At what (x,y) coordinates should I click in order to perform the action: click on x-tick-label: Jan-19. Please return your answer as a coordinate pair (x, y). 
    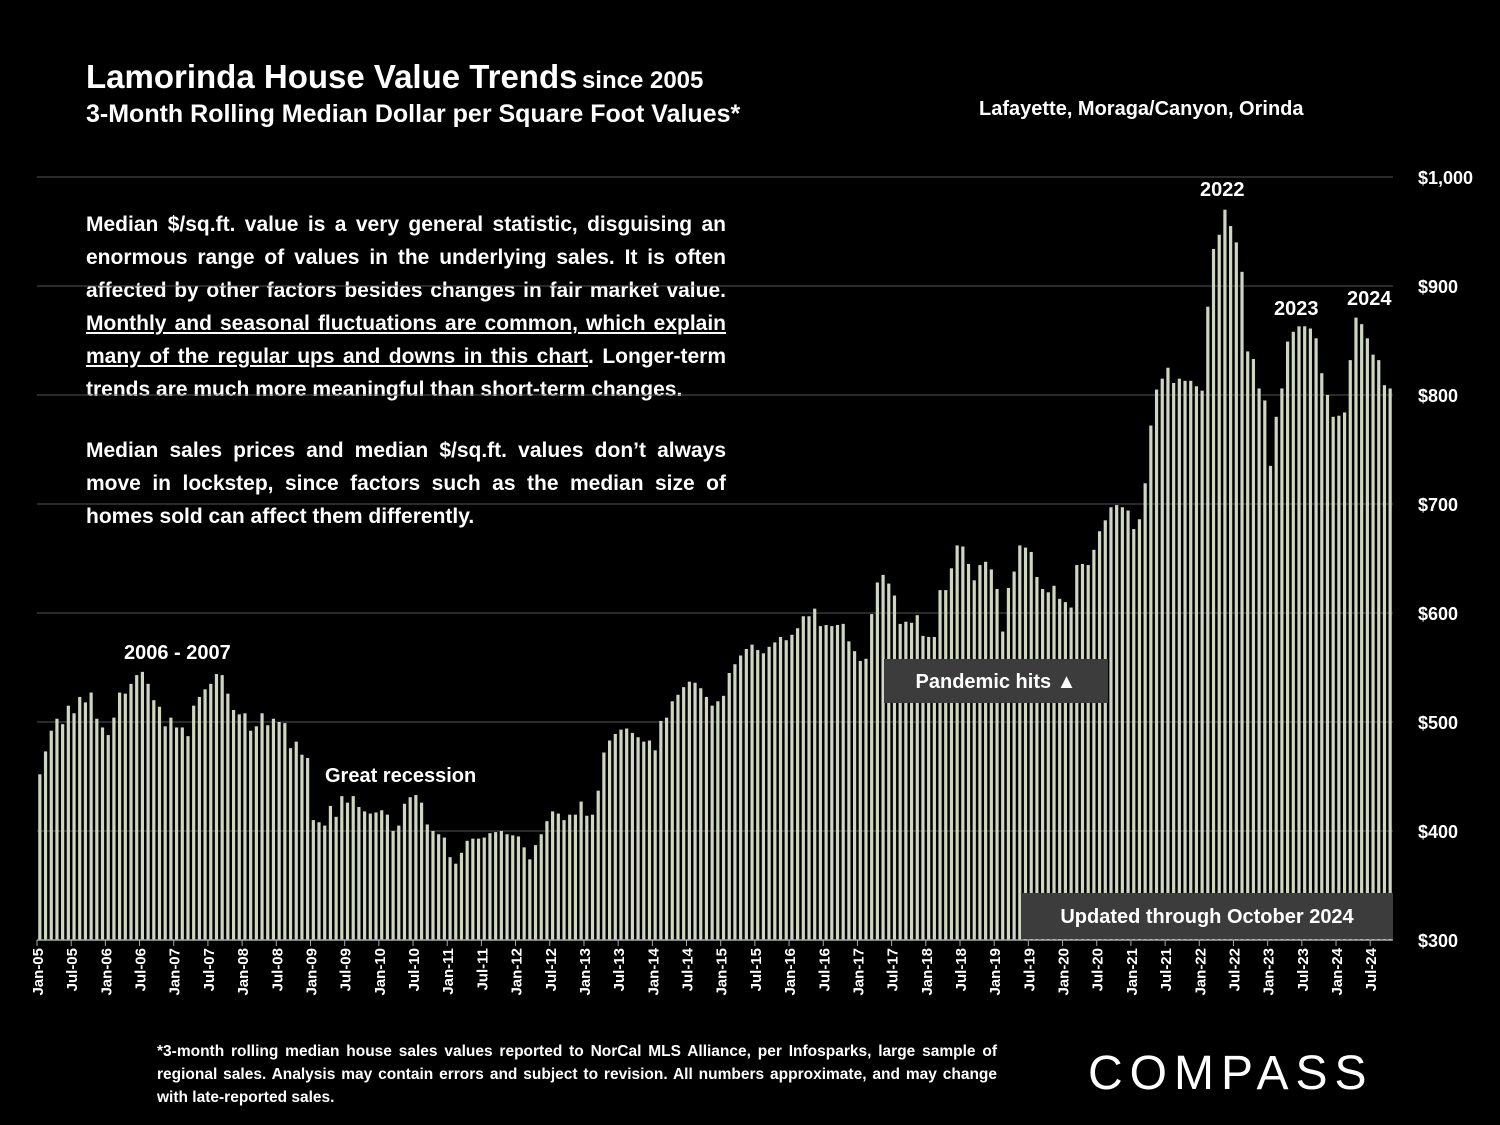
    Looking at the image, I should click on (995, 972).